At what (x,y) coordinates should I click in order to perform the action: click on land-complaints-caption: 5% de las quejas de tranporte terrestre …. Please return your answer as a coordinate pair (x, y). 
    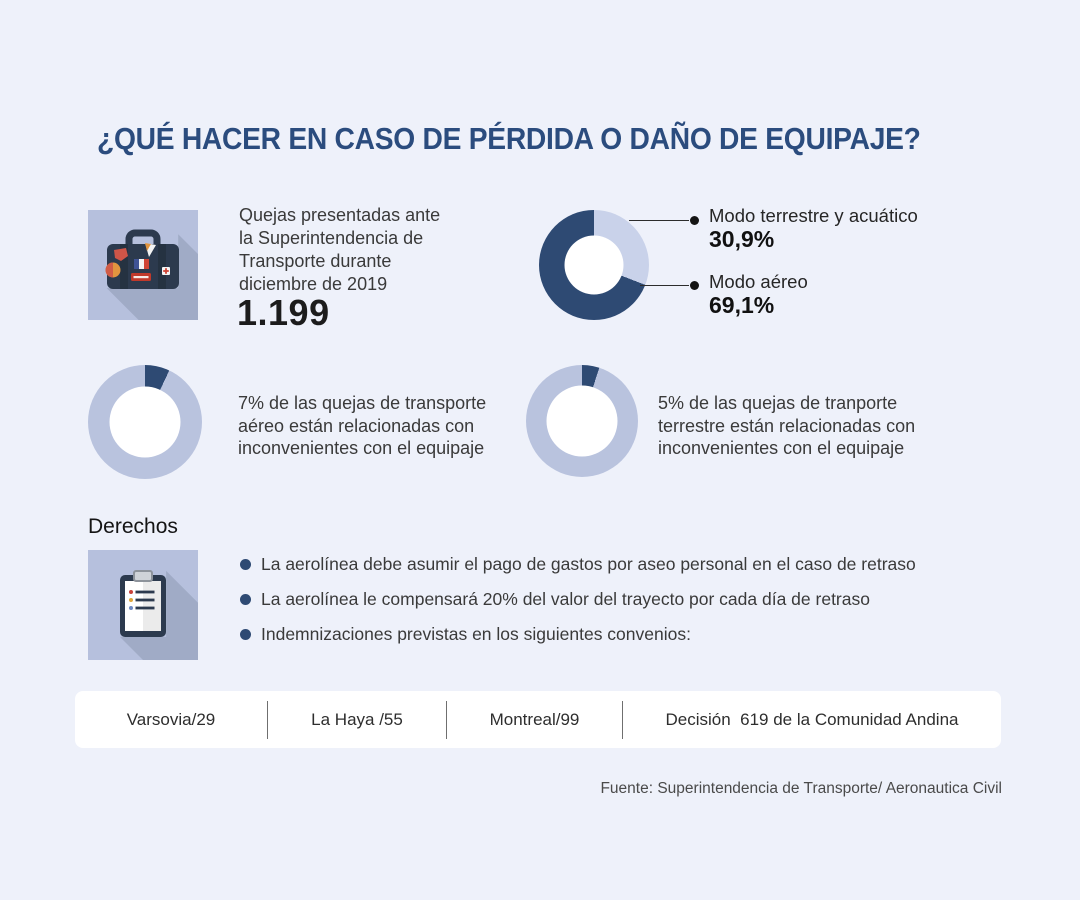
    Looking at the image, I should click on (787, 425).